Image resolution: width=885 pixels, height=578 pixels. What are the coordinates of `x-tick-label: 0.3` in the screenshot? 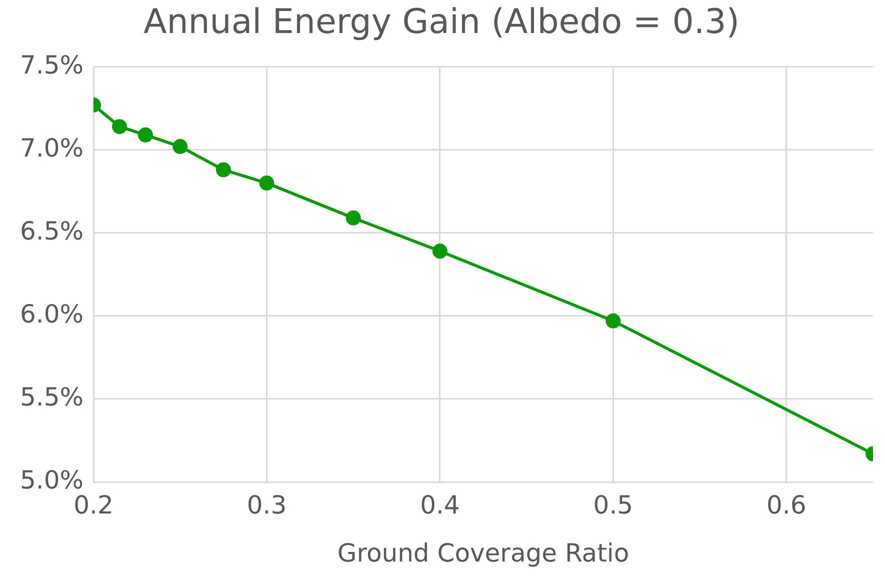 It's located at (266, 505).